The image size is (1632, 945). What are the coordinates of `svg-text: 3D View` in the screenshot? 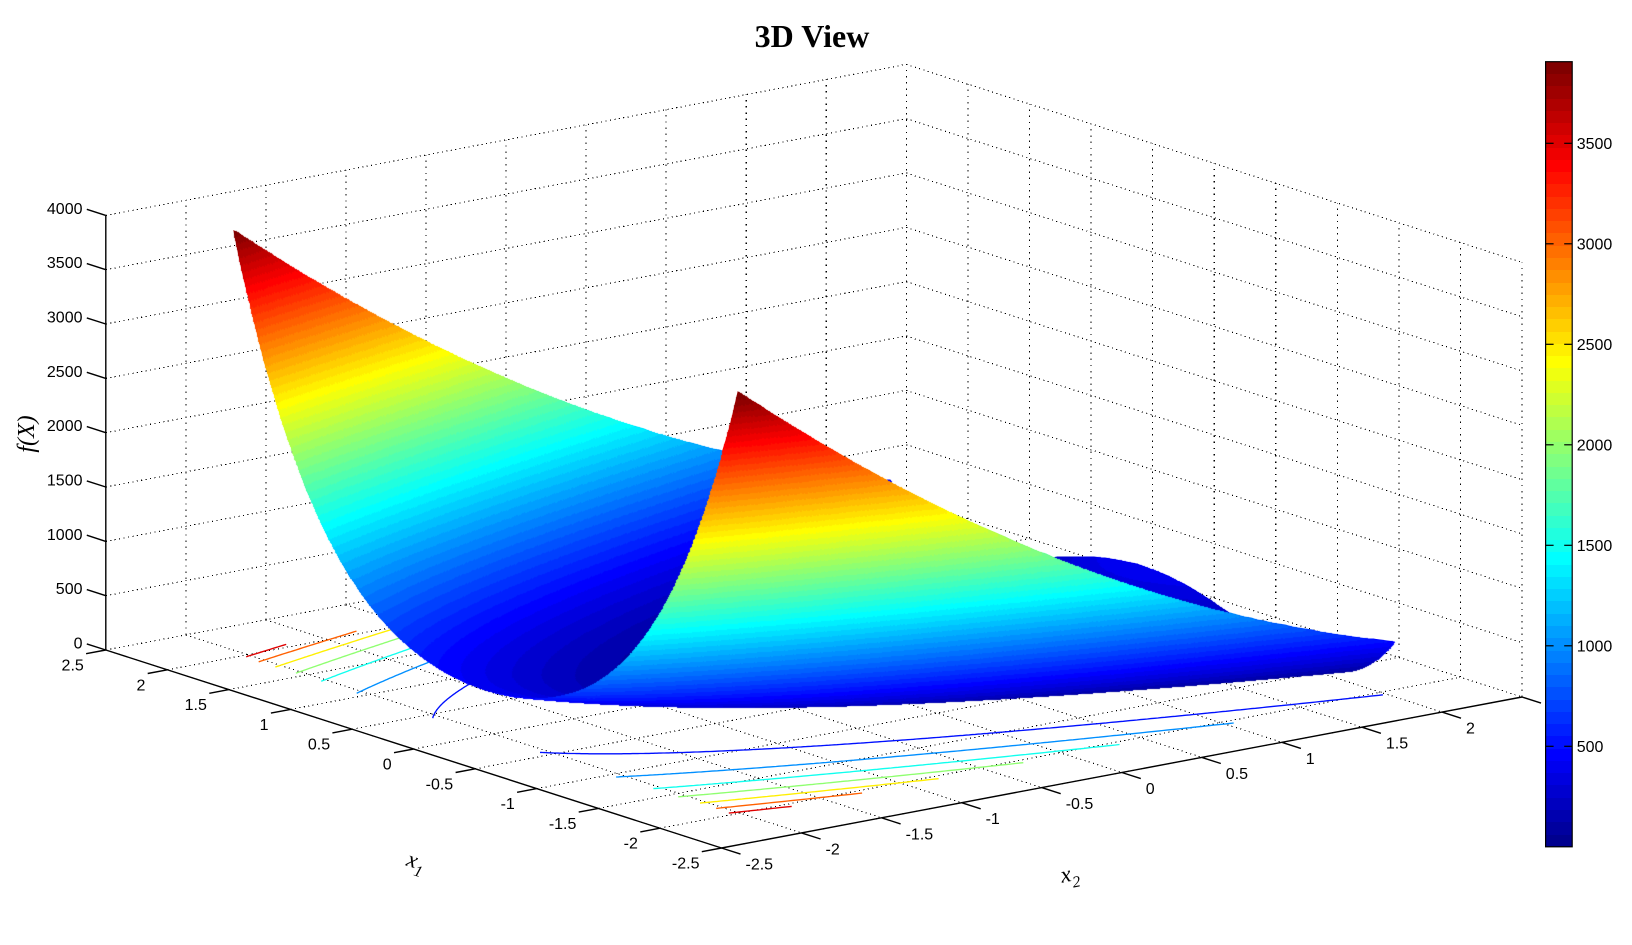 It's located at (812, 36).